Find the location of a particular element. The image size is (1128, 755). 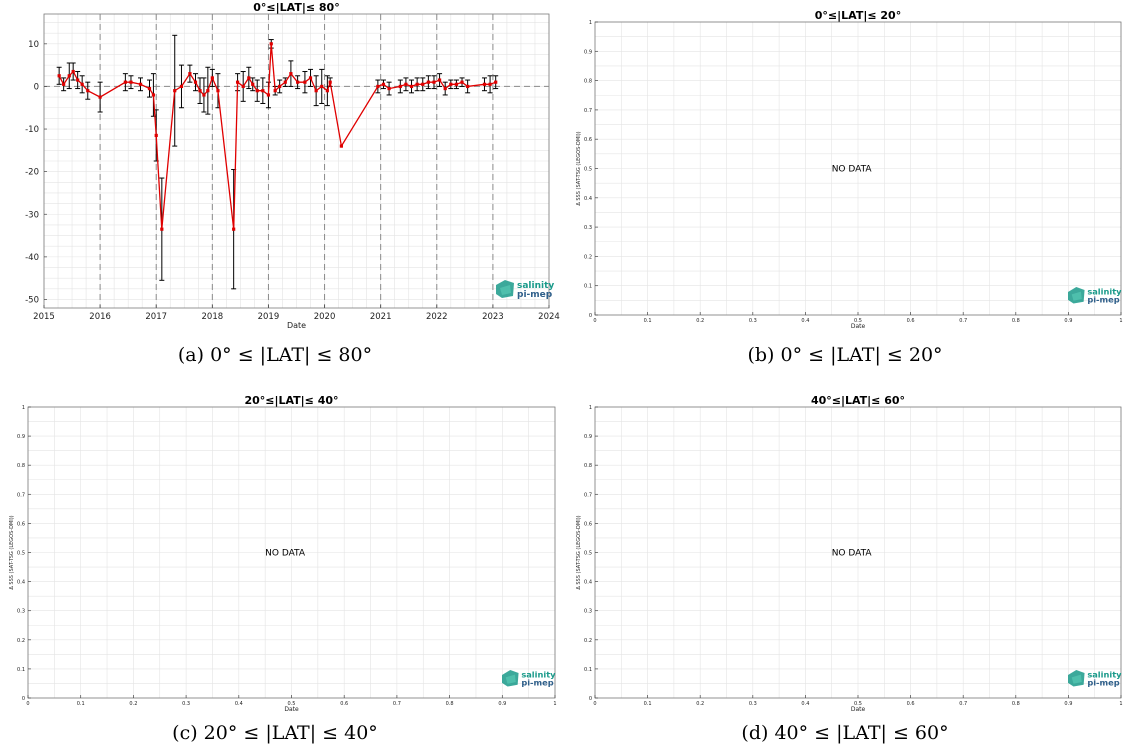

y-tick-label: 0.6 is located at coordinates (588, 140).